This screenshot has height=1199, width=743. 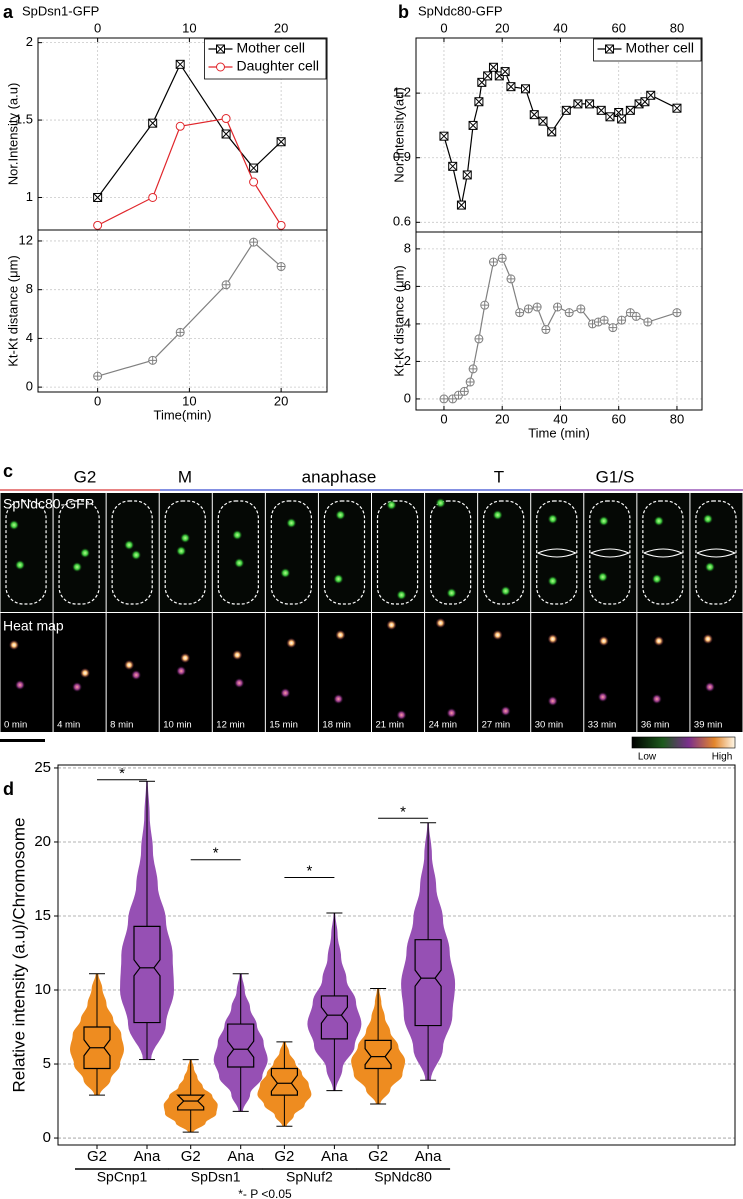 What do you see at coordinates (33, 626) in the screenshot?
I see `row-label: Heat map` at bounding box center [33, 626].